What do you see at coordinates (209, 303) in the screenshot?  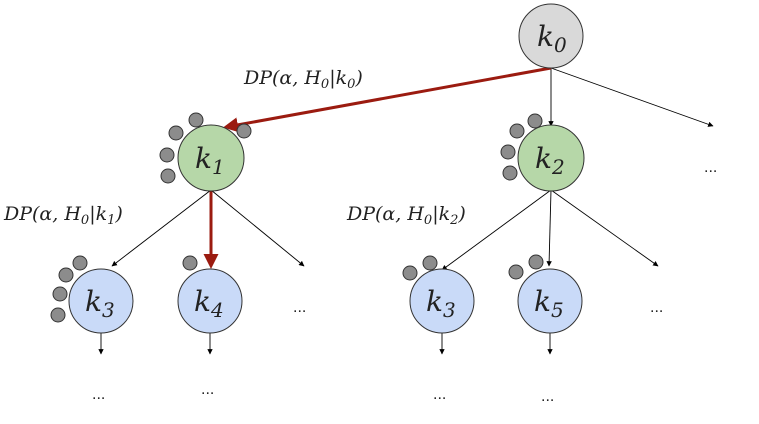 I see `node-label: k4` at bounding box center [209, 303].